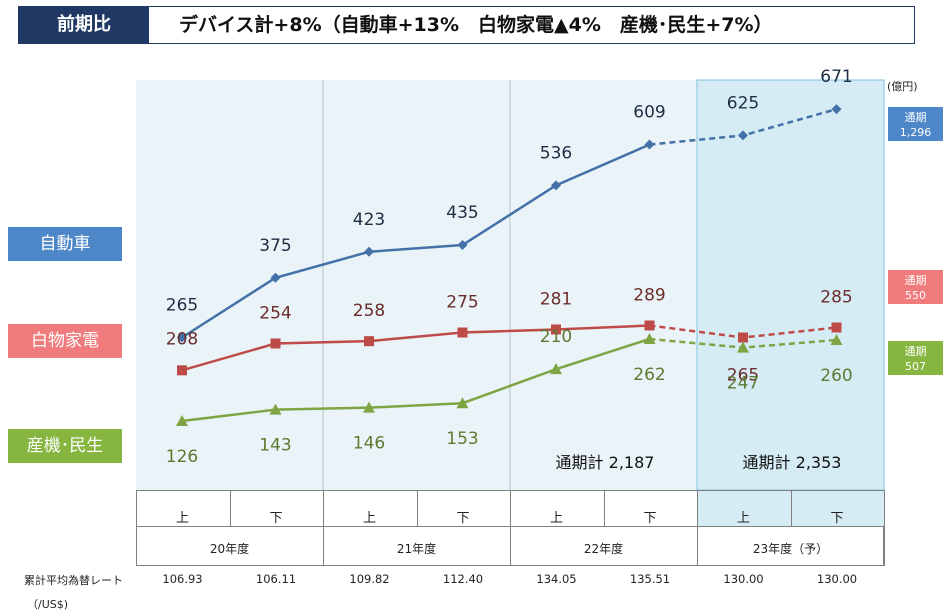 The width and height of the screenshot is (948, 612). Describe the element at coordinates (369, 311) in the screenshot. I see `data-label: 258` at that location.